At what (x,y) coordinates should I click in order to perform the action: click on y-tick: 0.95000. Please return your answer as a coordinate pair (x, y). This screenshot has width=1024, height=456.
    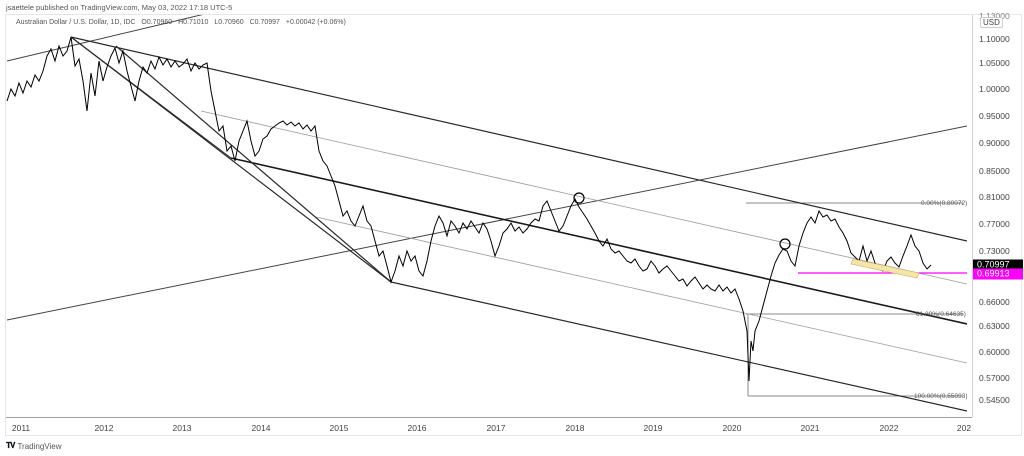
    Looking at the image, I should click on (994, 116).